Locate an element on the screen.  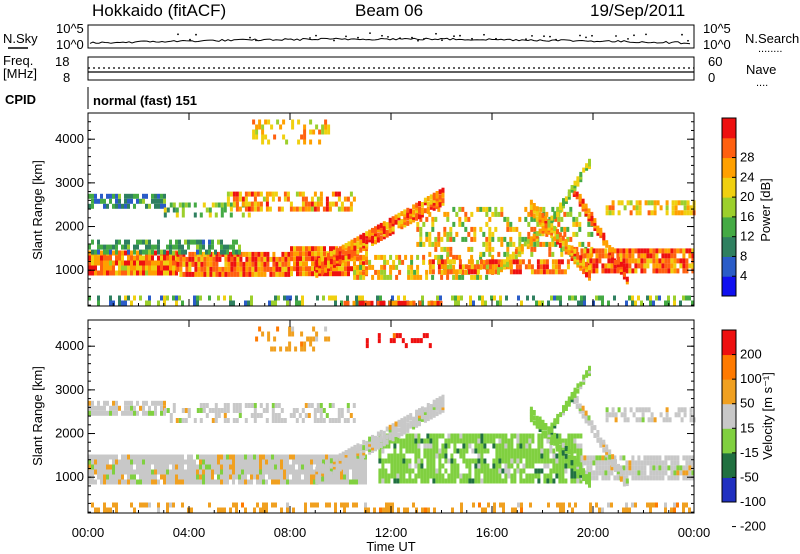
noise-search-dot is located at coordinates (484, 34).